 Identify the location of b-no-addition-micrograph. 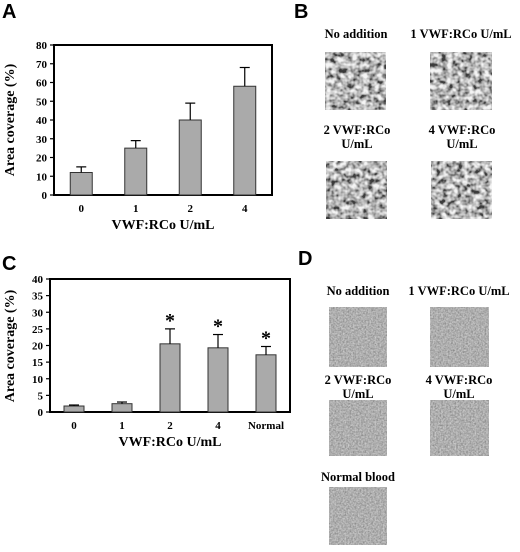
(355, 81).